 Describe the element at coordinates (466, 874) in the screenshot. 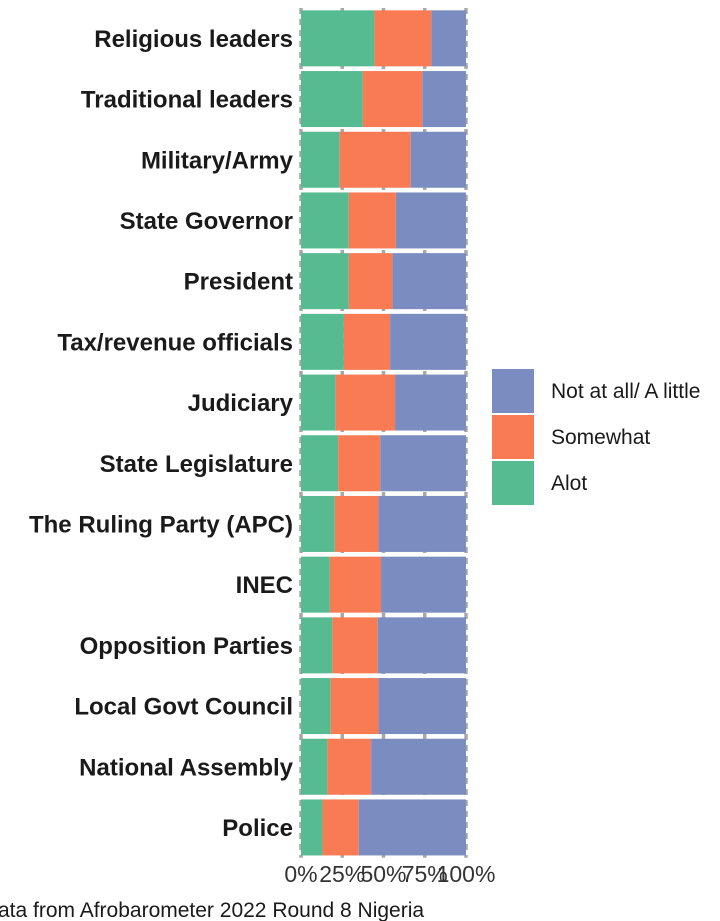

I see `x-tick-label: 100%` at that location.